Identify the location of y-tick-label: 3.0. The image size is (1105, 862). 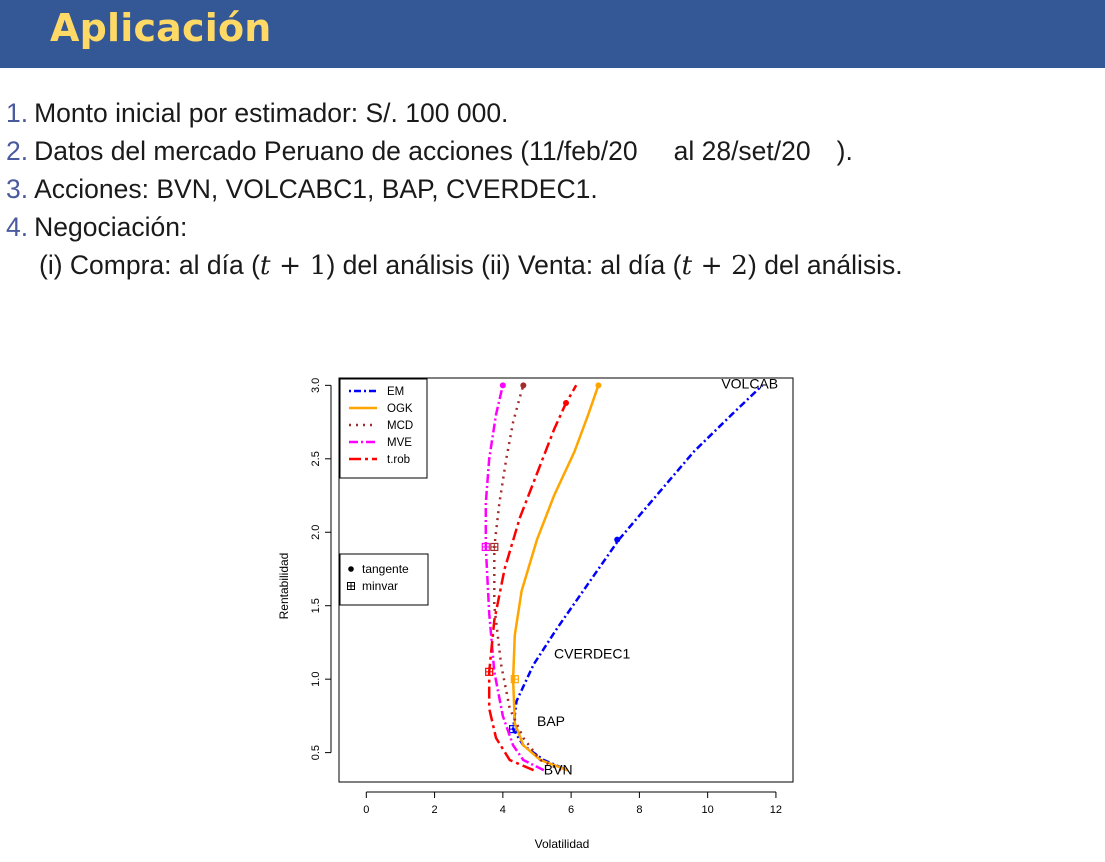
(316, 385).